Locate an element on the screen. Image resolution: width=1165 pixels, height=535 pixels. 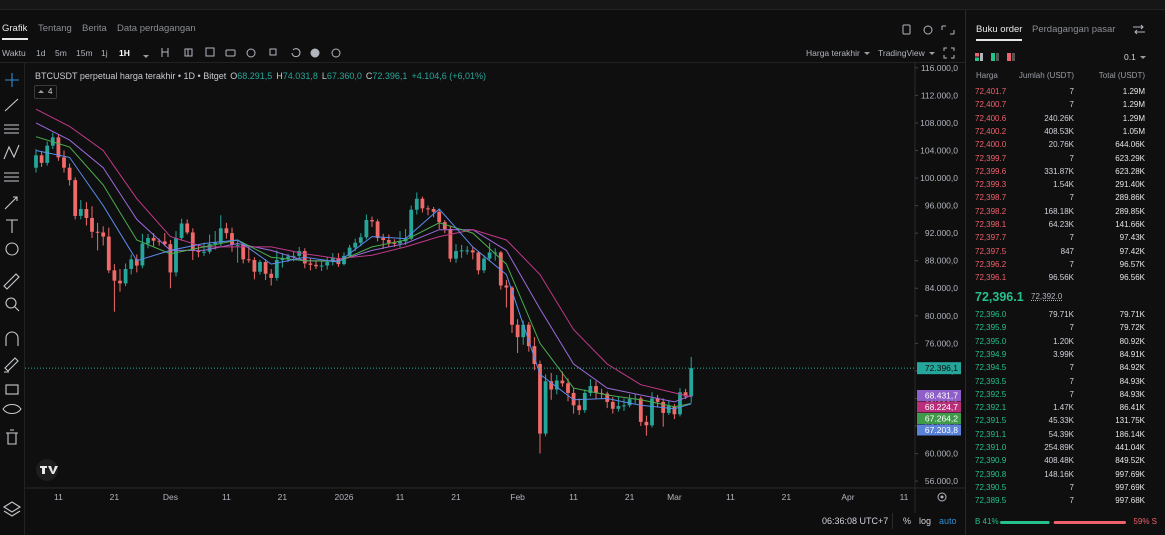
scale-option: log is located at coordinates (925, 521).